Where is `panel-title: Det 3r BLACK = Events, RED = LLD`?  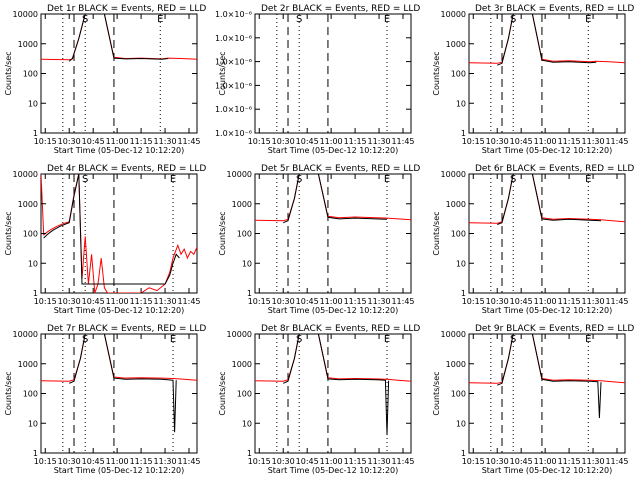
panel-title: Det 3r BLACK = Events, RED = LLD is located at coordinates (554, 9).